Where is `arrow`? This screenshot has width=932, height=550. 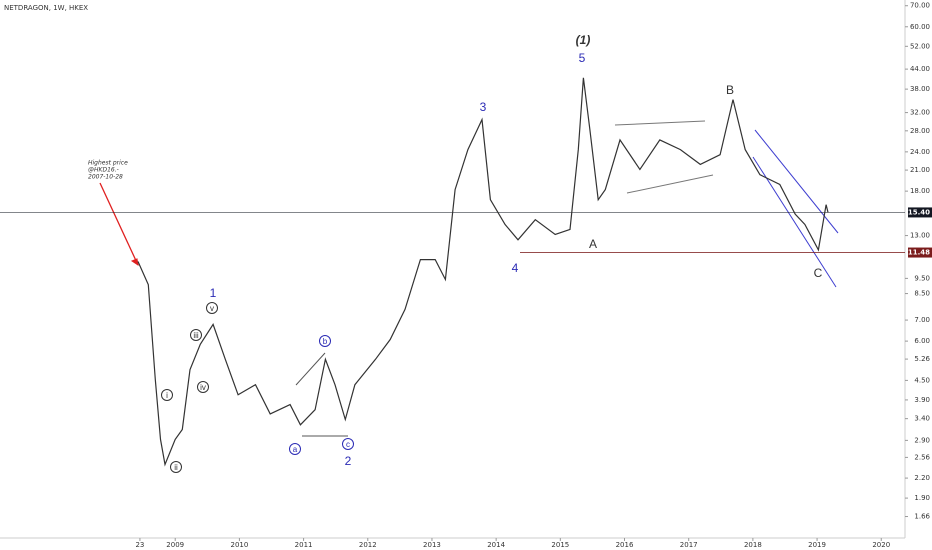
arrow is located at coordinates (119, 224).